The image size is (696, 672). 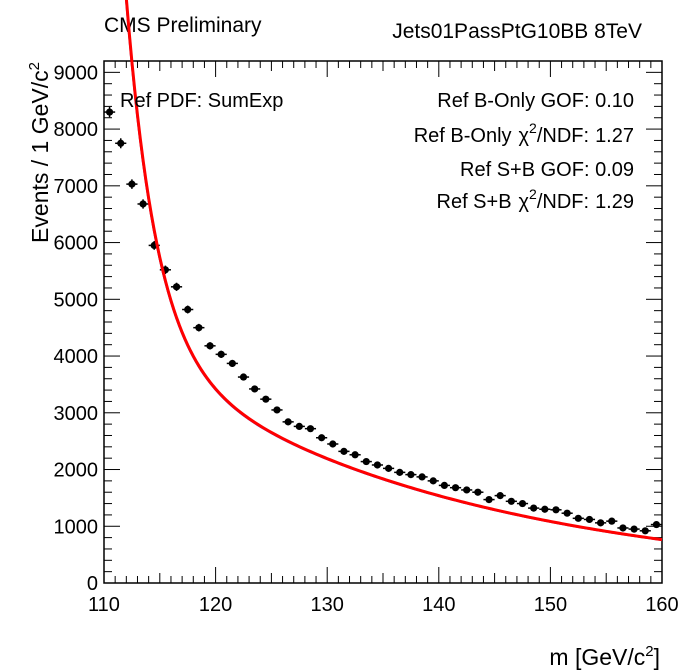 What do you see at coordinates (535, 101) in the screenshot?
I see `annotation-b-gof: Ref B-Only GOF: 0.10` at bounding box center [535, 101].